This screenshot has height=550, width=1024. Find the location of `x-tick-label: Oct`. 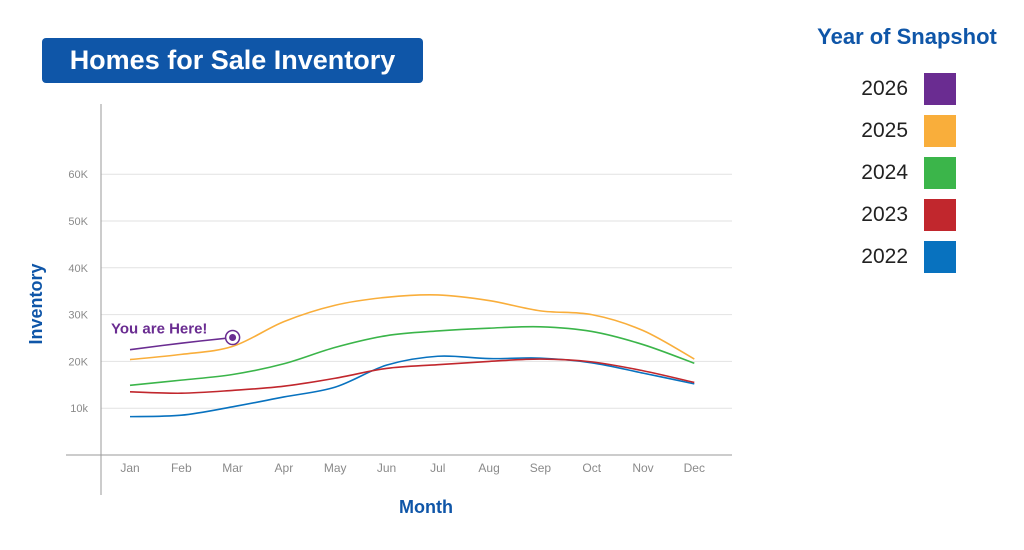

x-tick-label: Oct is located at coordinates (591, 468).